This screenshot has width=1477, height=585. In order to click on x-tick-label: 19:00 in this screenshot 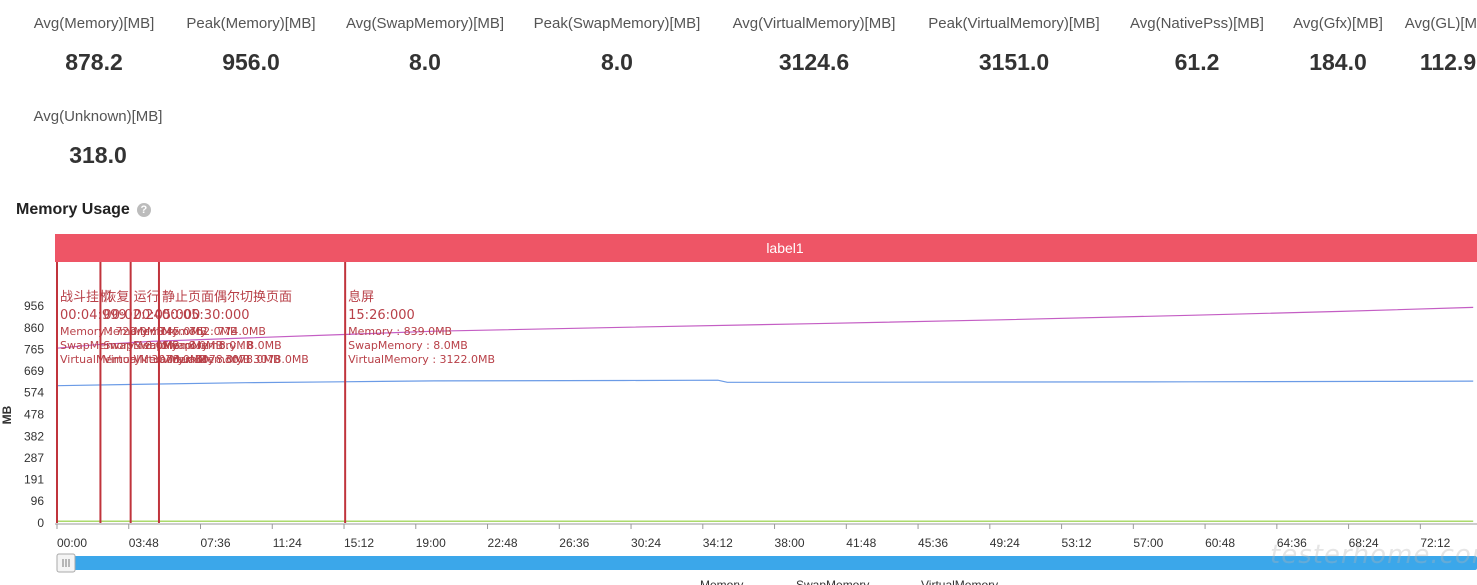, I will do `click(431, 543)`.